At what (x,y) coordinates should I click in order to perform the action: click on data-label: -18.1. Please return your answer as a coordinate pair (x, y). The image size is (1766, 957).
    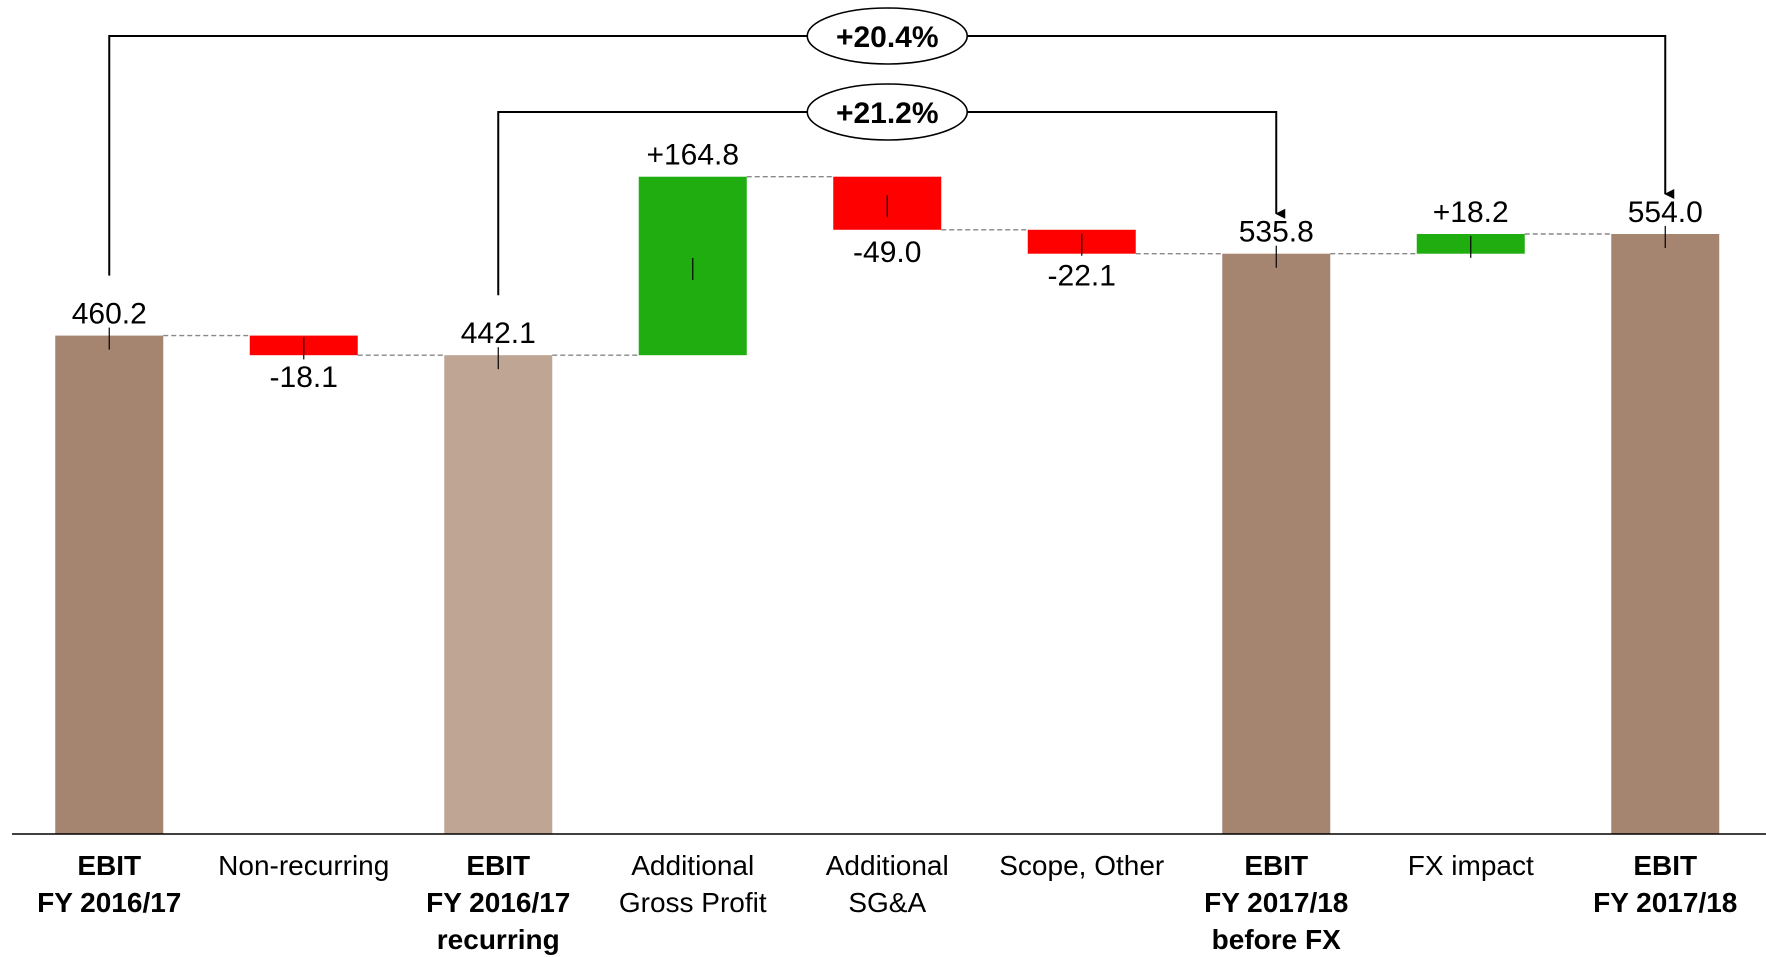
    Looking at the image, I should click on (304, 377).